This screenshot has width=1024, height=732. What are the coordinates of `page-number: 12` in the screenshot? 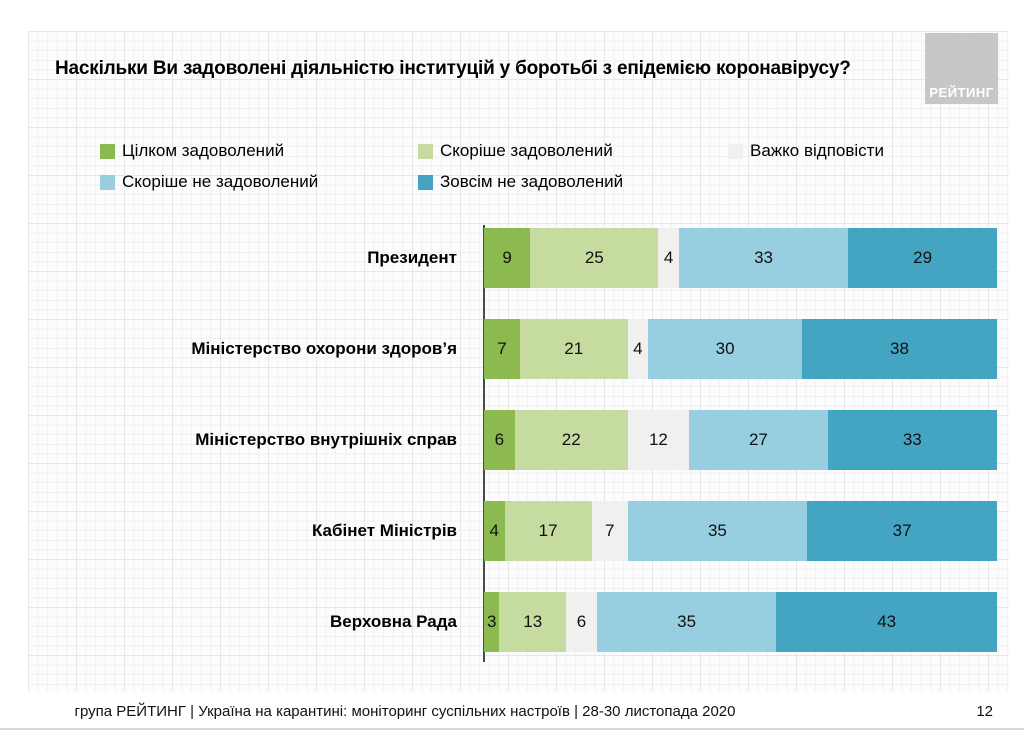 It's located at (984, 711).